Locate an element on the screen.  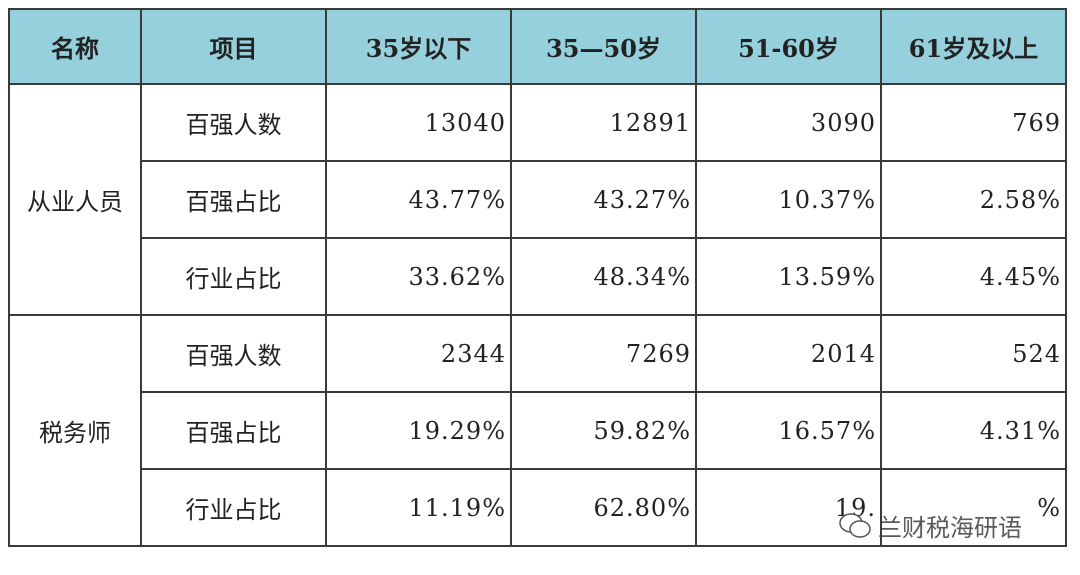
value-cell: 2344 is located at coordinates (418, 353).